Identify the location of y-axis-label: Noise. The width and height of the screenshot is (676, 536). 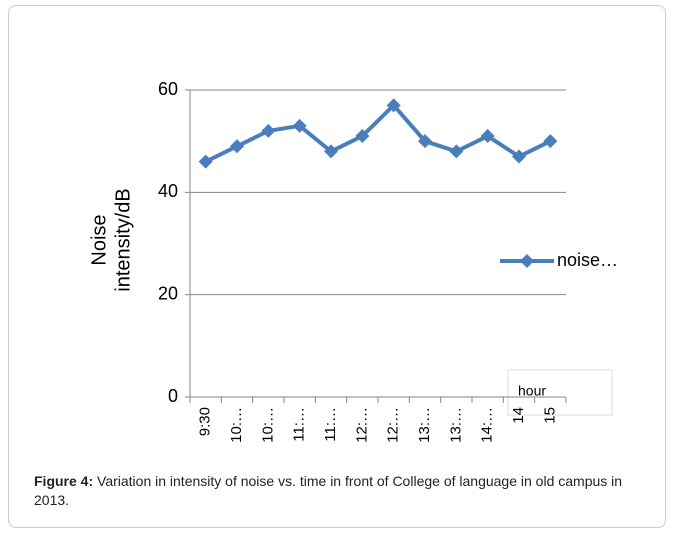
(99, 239).